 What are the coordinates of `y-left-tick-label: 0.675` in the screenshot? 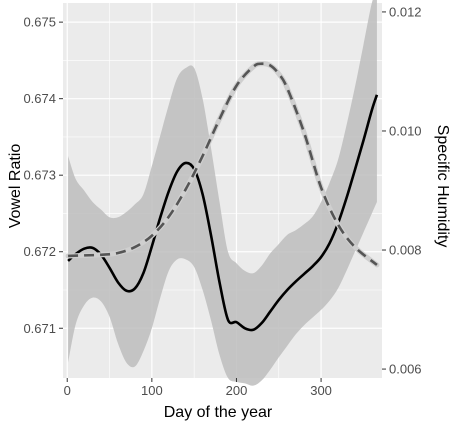 It's located at (39, 22).